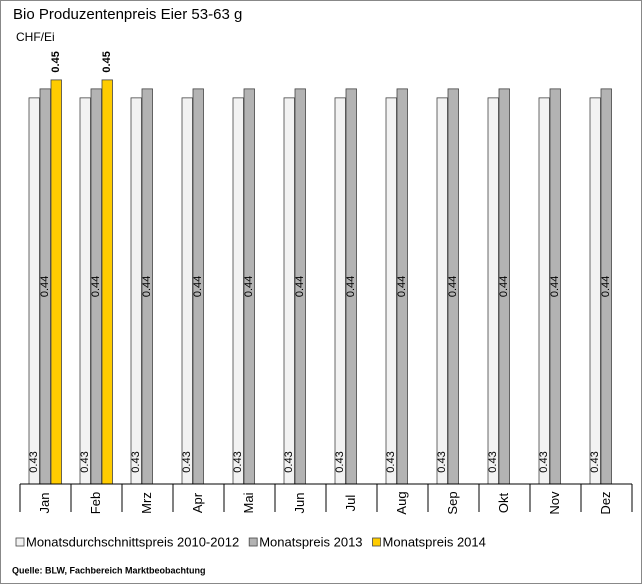  What do you see at coordinates (605, 502) in the screenshot?
I see `x-tick-label: Dez` at bounding box center [605, 502].